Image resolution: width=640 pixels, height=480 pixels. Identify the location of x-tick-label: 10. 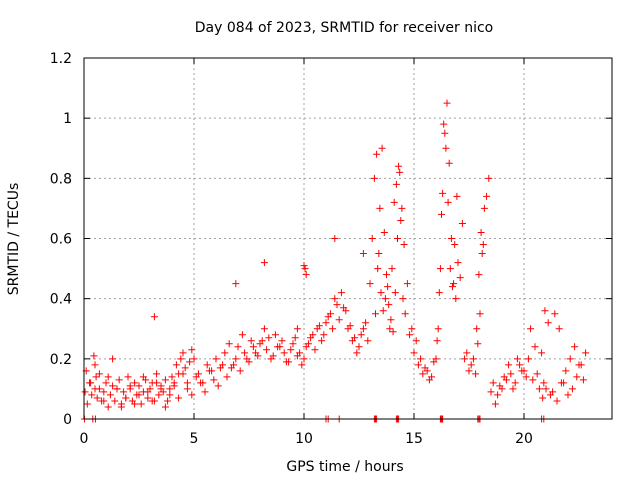
(304, 439).